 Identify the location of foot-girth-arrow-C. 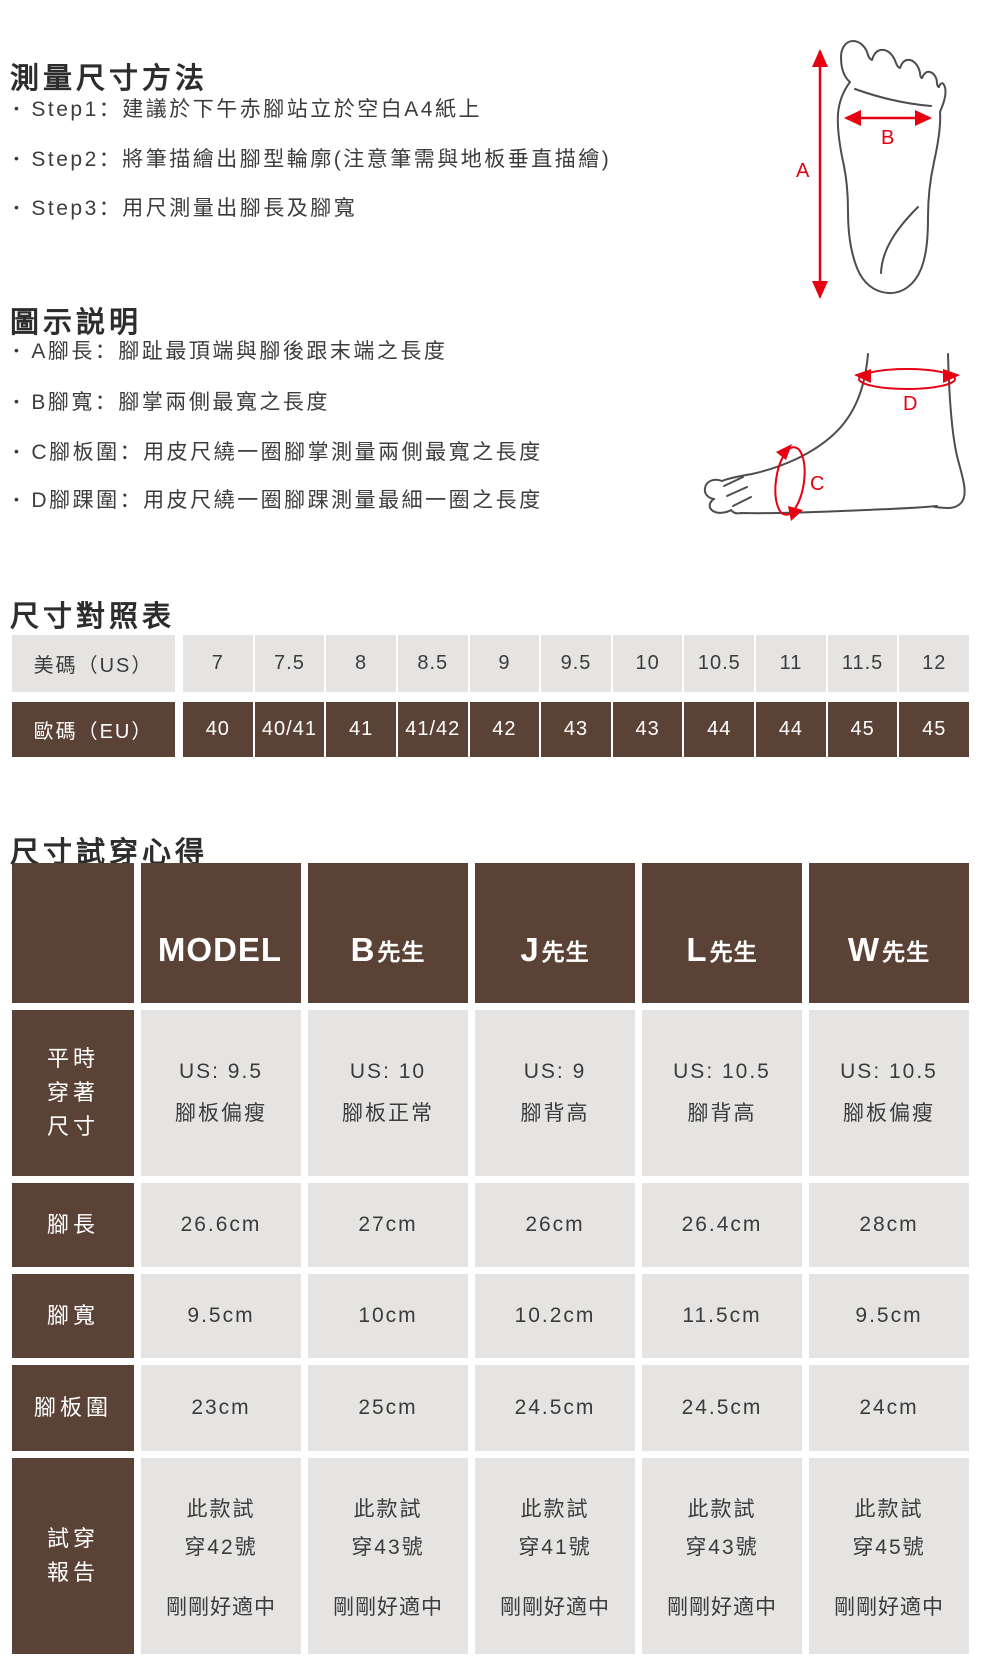
(790, 482).